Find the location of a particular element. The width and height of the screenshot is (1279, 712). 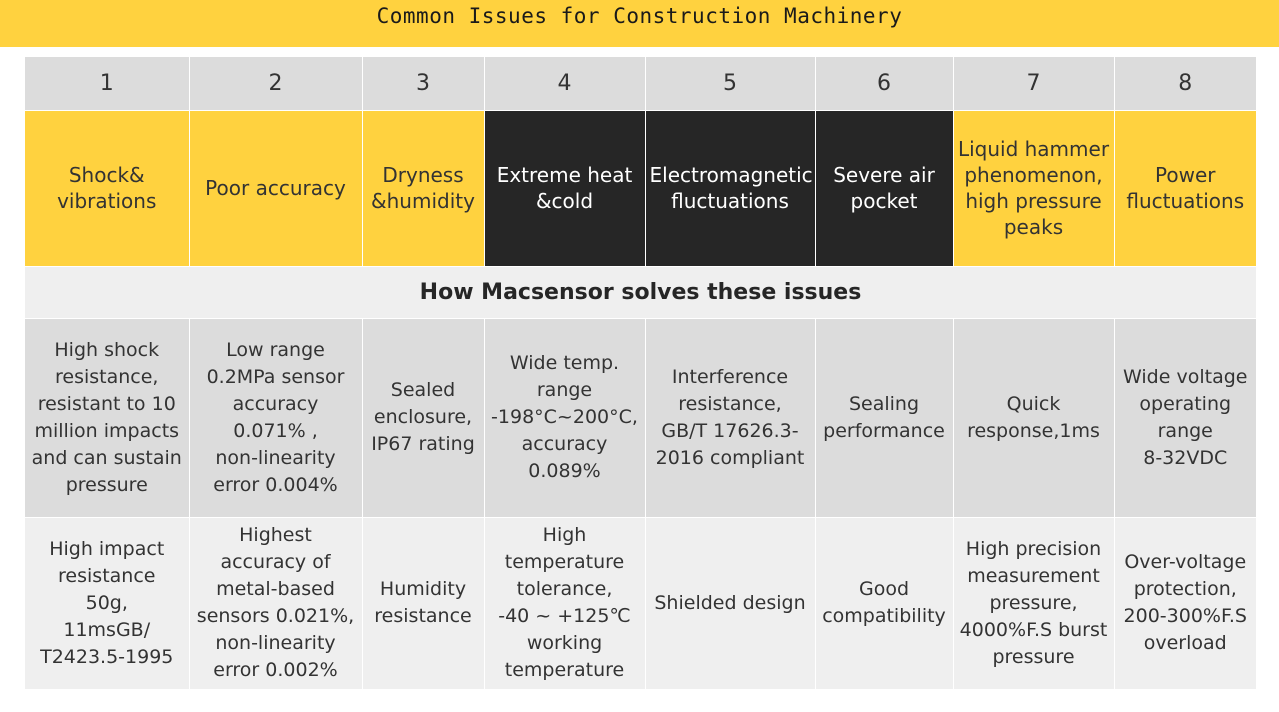

column-number: 7 is located at coordinates (1034, 84).